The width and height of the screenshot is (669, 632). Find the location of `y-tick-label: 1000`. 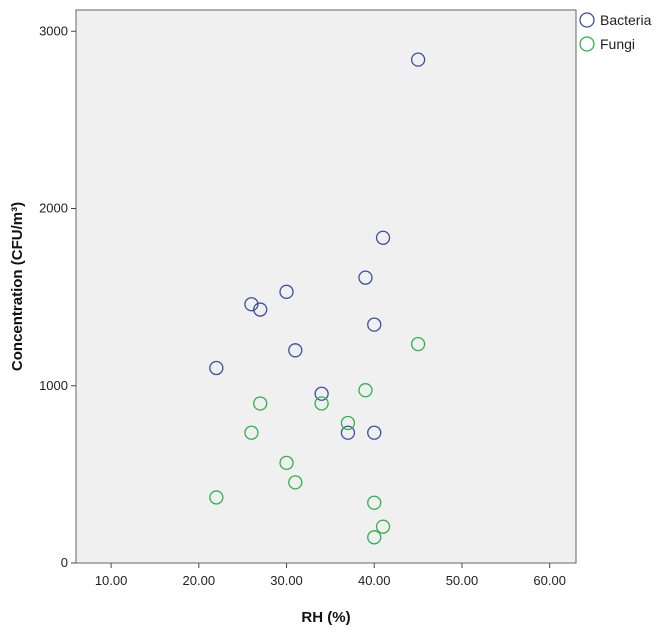

y-tick-label: 1000 is located at coordinates (53, 385).